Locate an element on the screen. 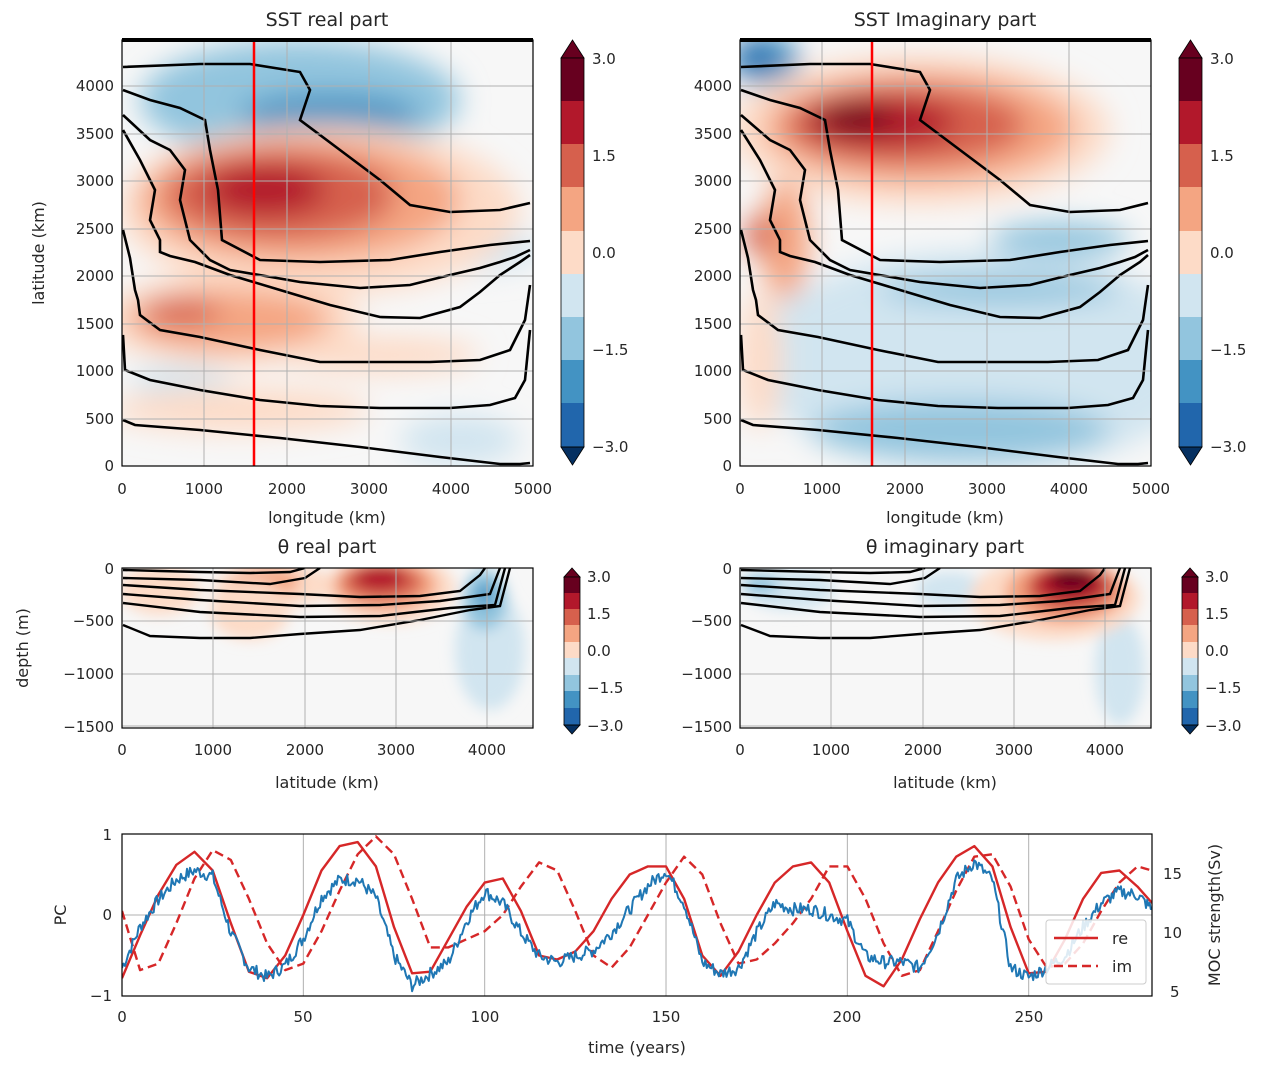 The height and width of the screenshot is (1079, 1269). x-axis-label: time (years) is located at coordinates (637, 1047).